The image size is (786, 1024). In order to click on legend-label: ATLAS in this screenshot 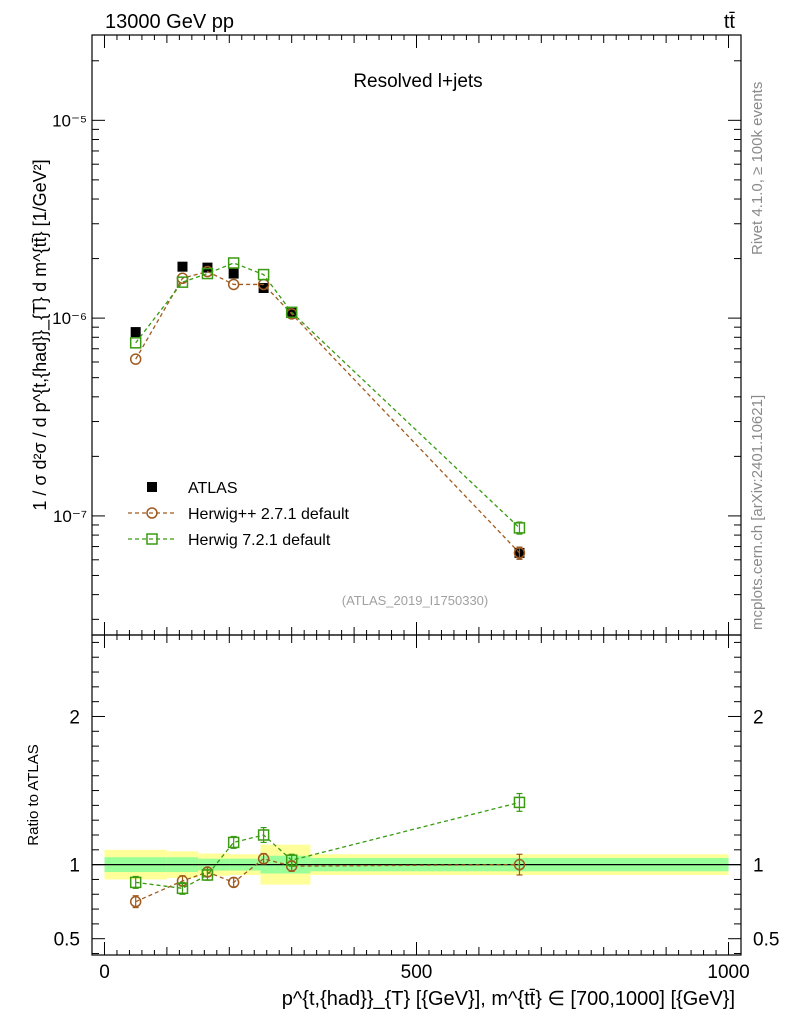, I will do `click(213, 488)`.